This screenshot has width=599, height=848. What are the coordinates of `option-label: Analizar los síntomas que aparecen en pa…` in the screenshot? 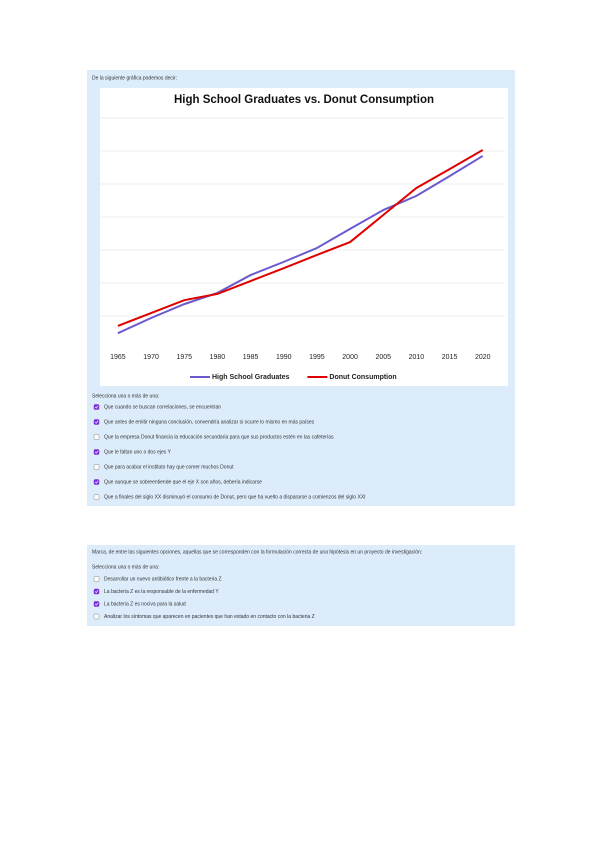 It's located at (209, 617).